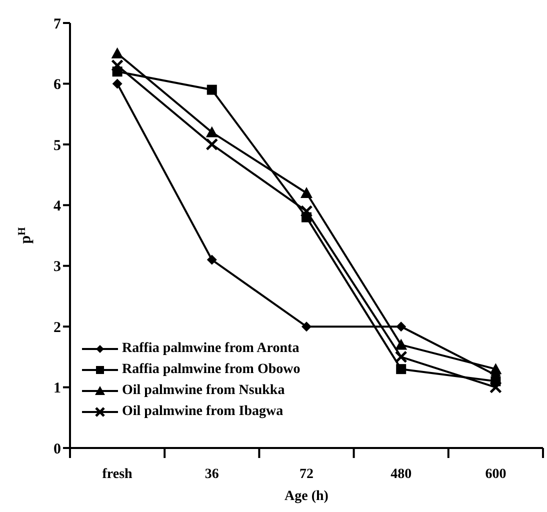 This screenshot has height=512, width=547. Describe the element at coordinates (57, 328) in the screenshot. I see `y-tick-label: 2` at that location.